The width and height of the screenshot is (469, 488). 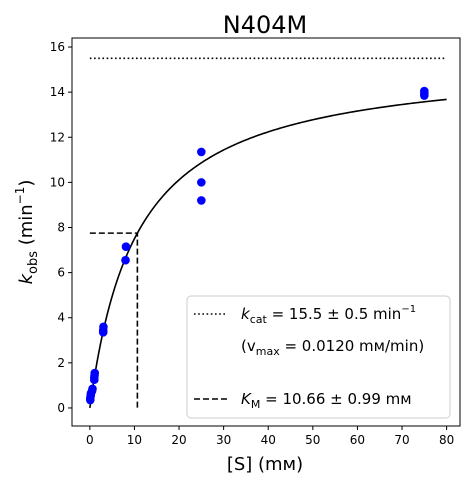 I want to click on legend-box, so click(x=318, y=357).